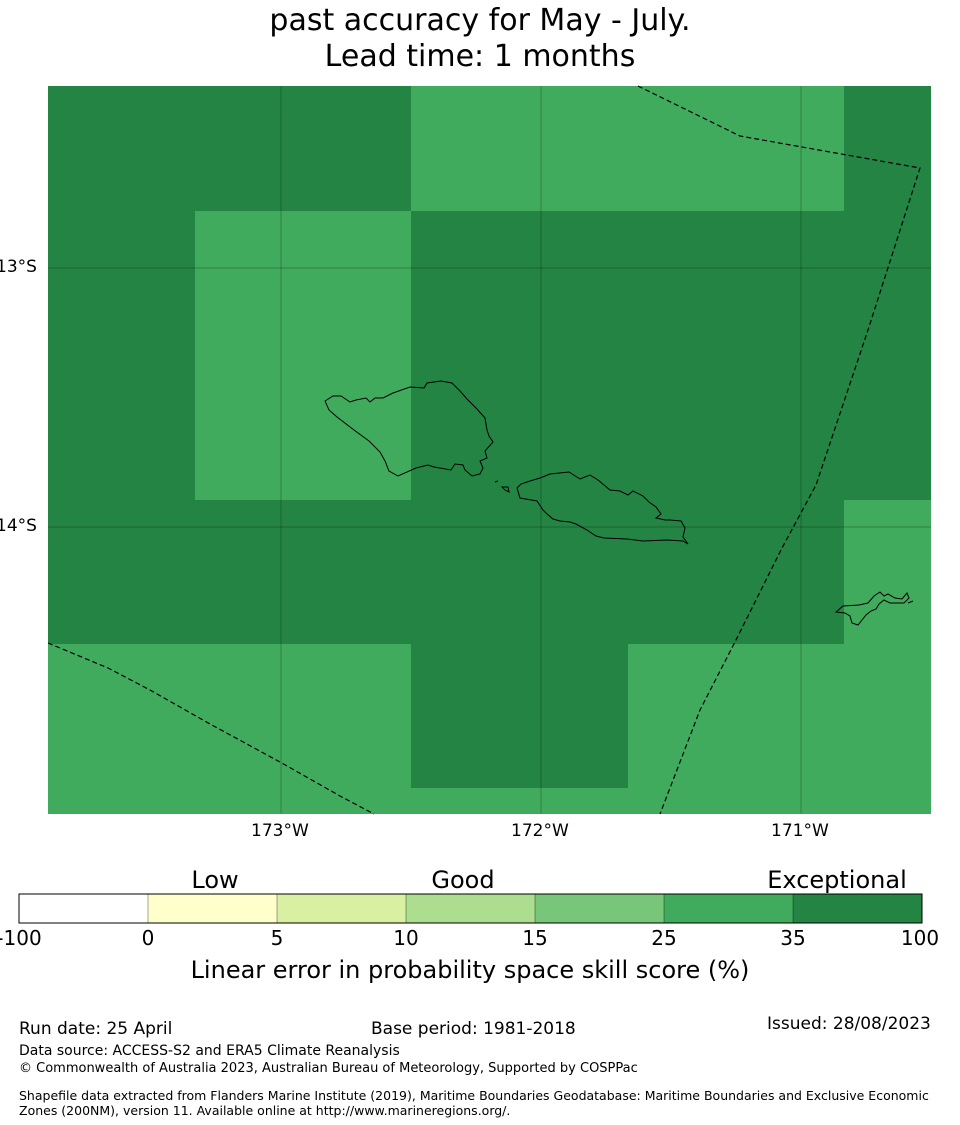 This screenshot has width=960, height=1125. What do you see at coordinates (215, 880) in the screenshot?
I see `colorbar-category-low: Low` at bounding box center [215, 880].